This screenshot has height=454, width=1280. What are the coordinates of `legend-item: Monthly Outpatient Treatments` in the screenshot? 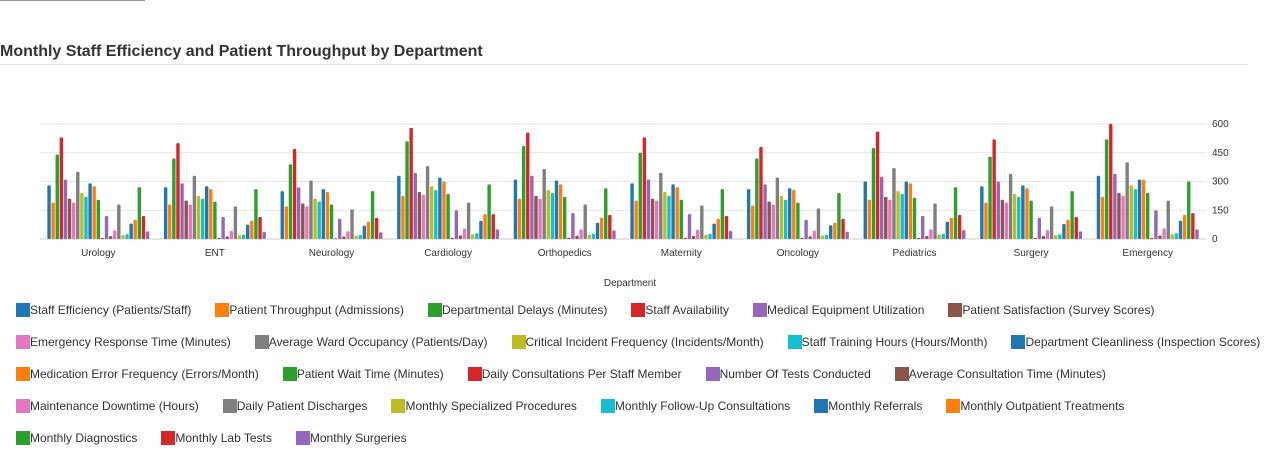 It's located at (1035, 406).